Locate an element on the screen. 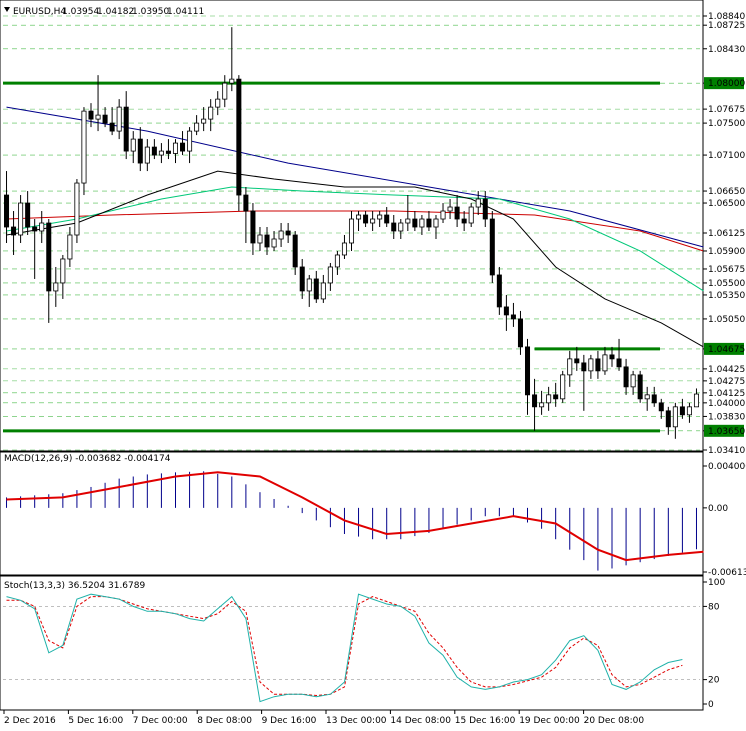 The image size is (746, 731). stoch-tick-label: 0 is located at coordinates (711, 705).